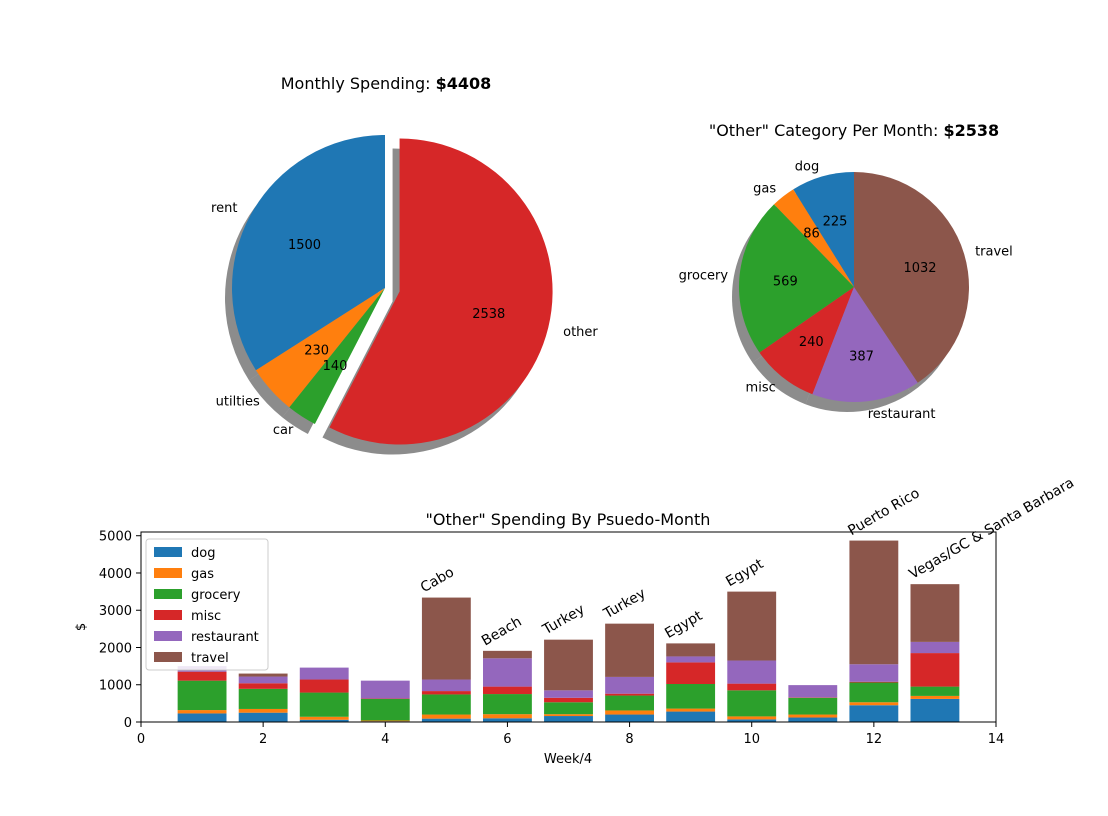 The height and width of the screenshot is (816, 1108). What do you see at coordinates (874, 739) in the screenshot?
I see `x-tick-label: 12` at bounding box center [874, 739].